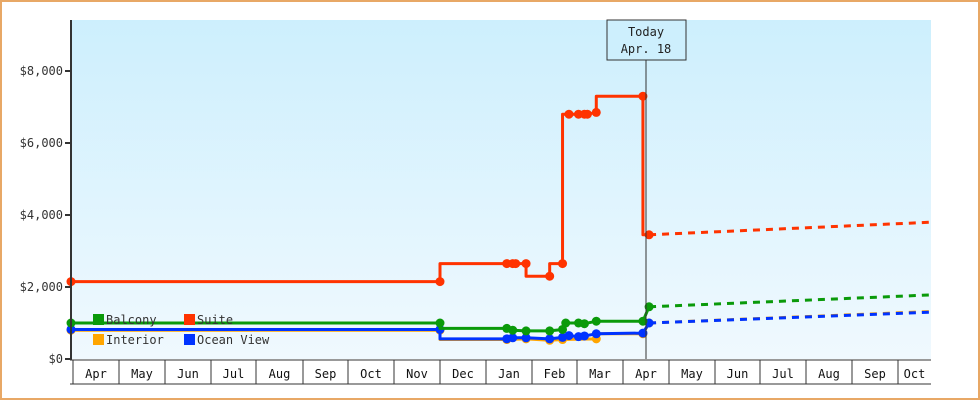 This screenshot has height=400, width=980. I want to click on legend-label: Balcony, so click(131, 320).